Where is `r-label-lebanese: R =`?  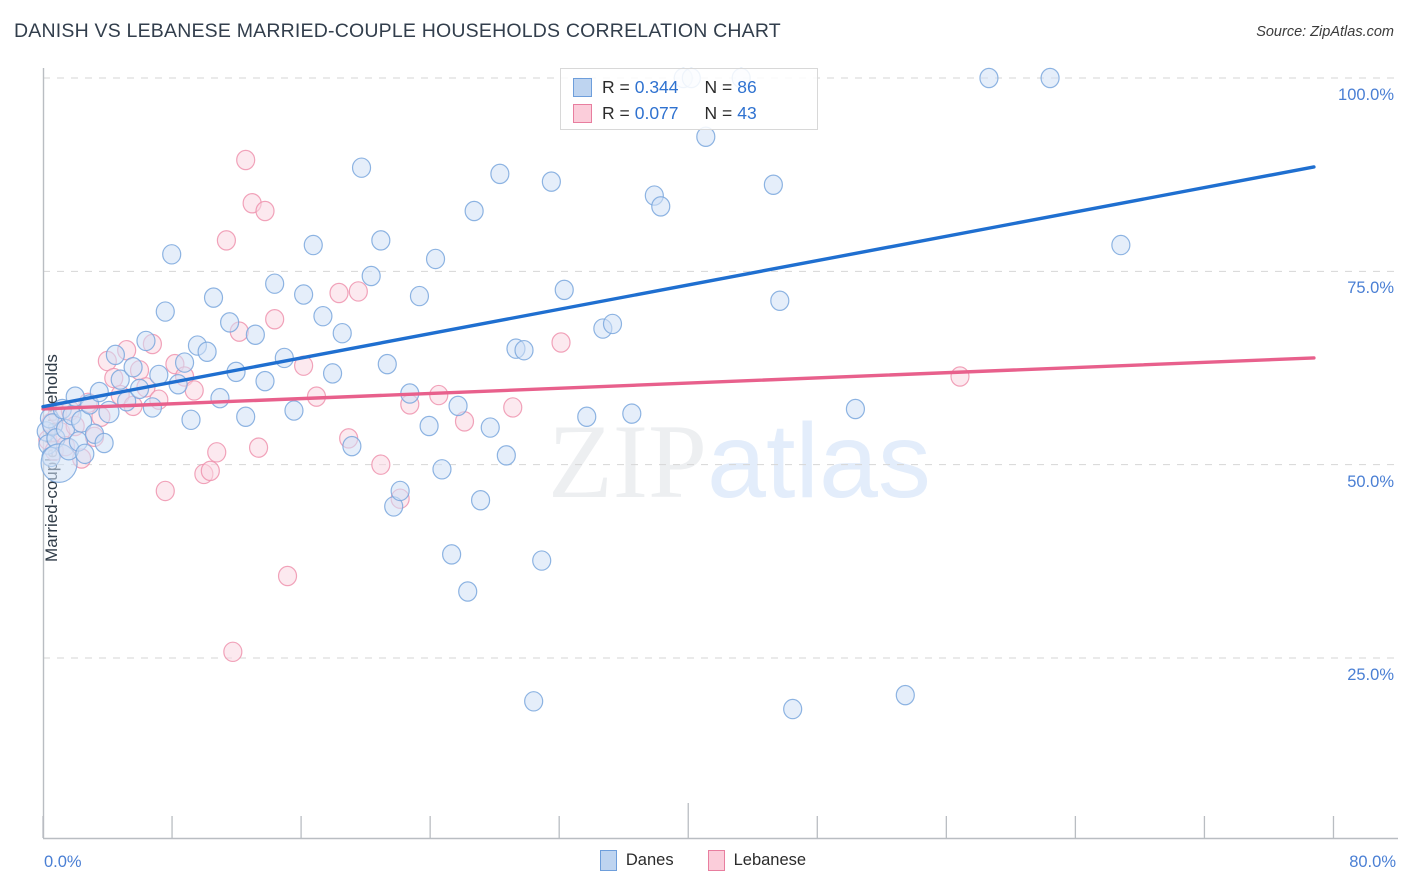
r-label-lebanese: R = is located at coordinates (616, 112).